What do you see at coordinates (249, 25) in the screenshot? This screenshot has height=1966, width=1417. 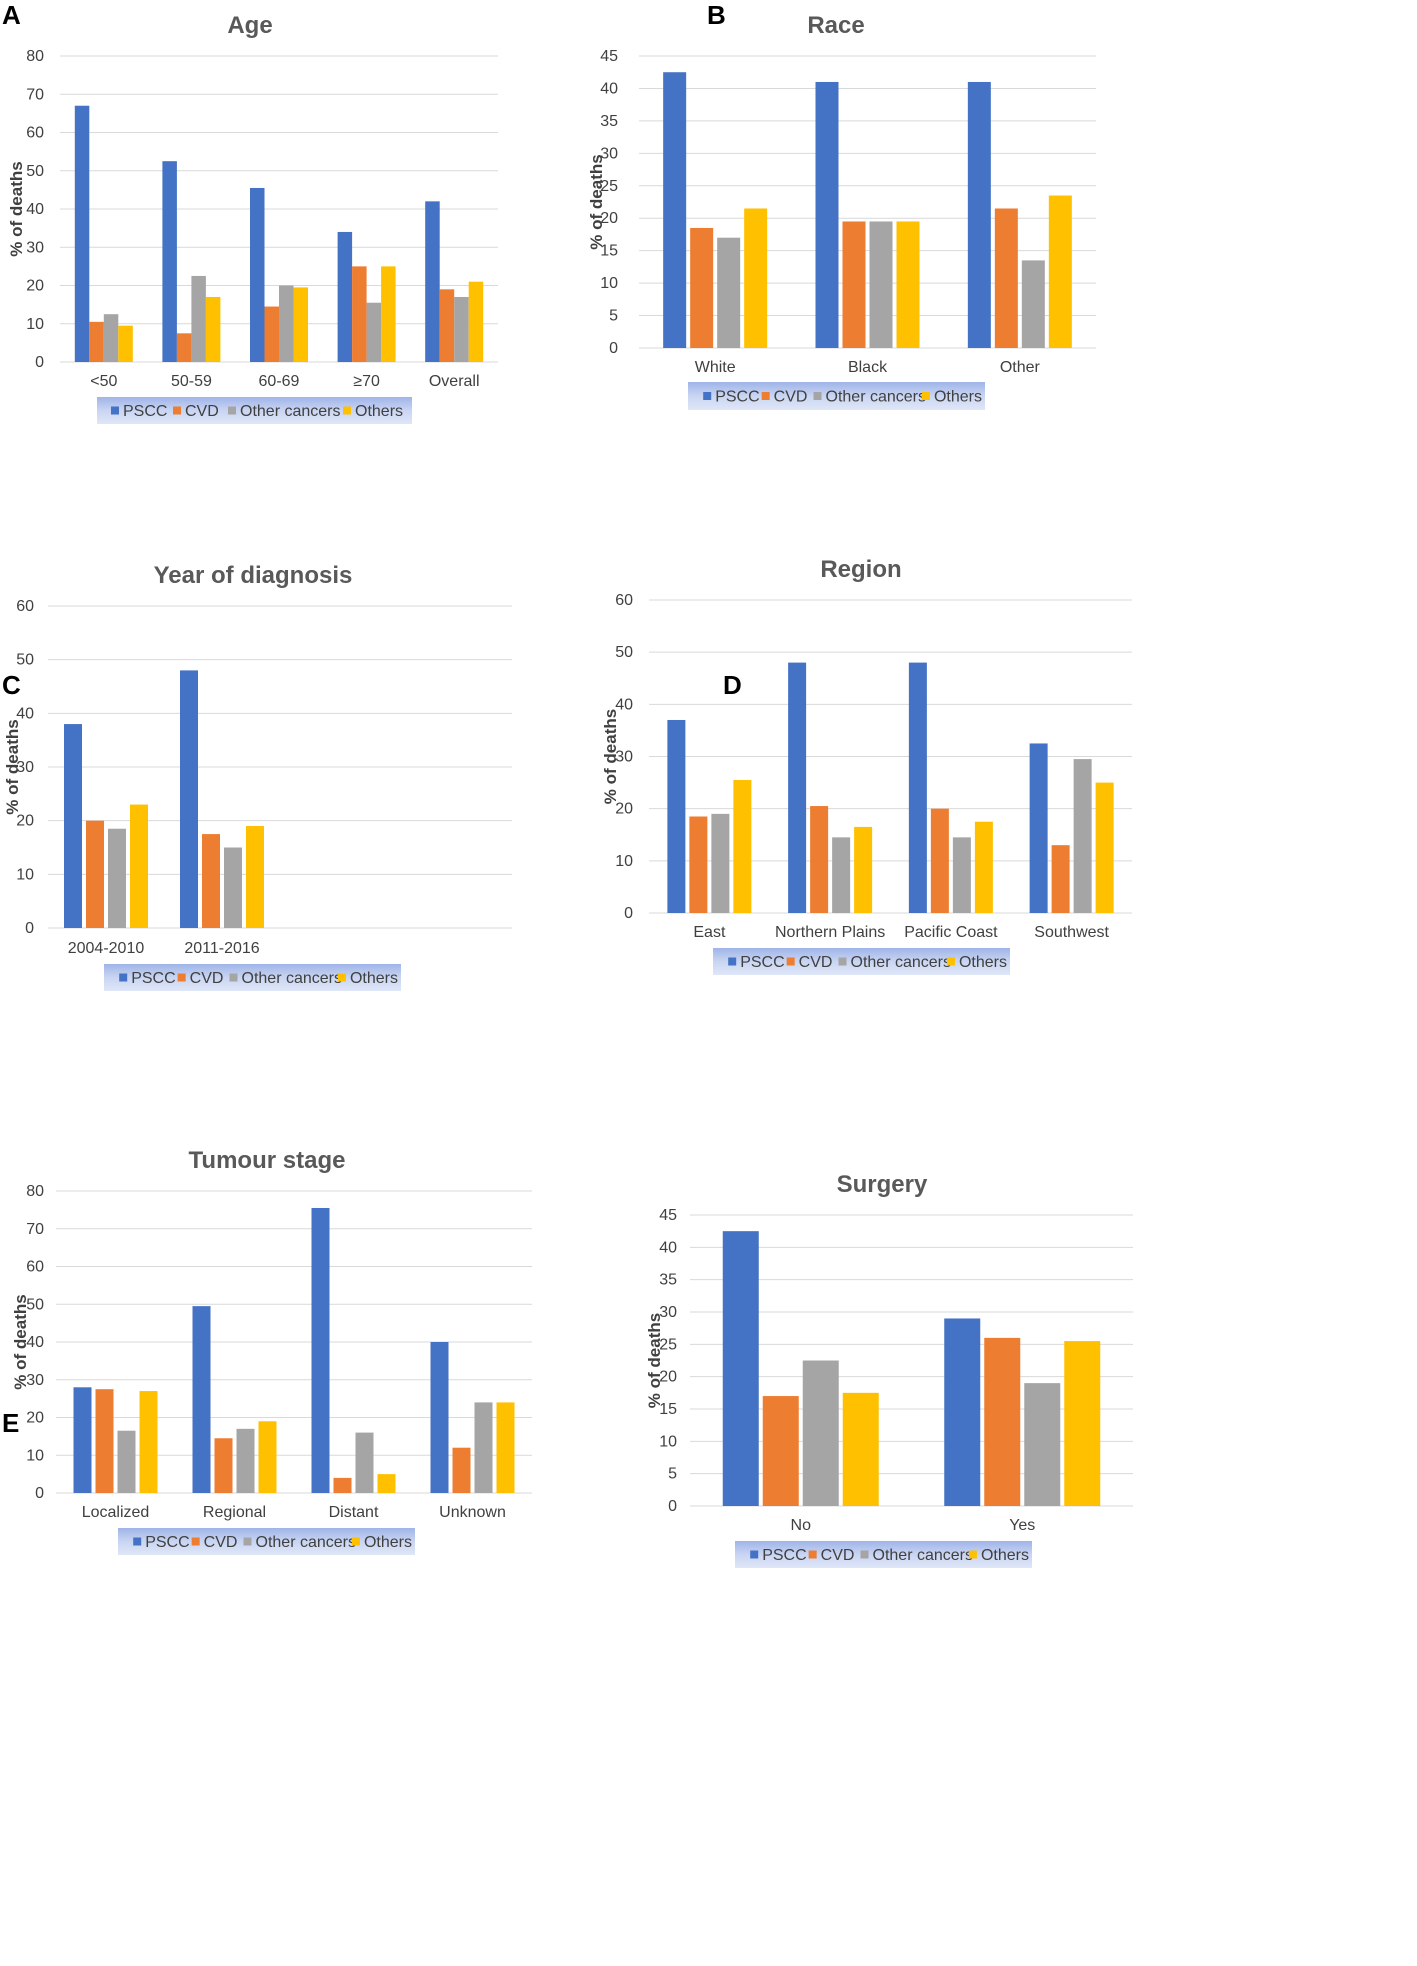 I see `chart-title: Age` at bounding box center [249, 25].